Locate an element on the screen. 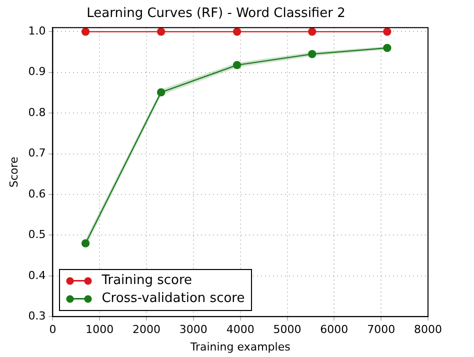 The width and height of the screenshot is (474, 357). legend-label: Cross-validation score is located at coordinates (173, 299).